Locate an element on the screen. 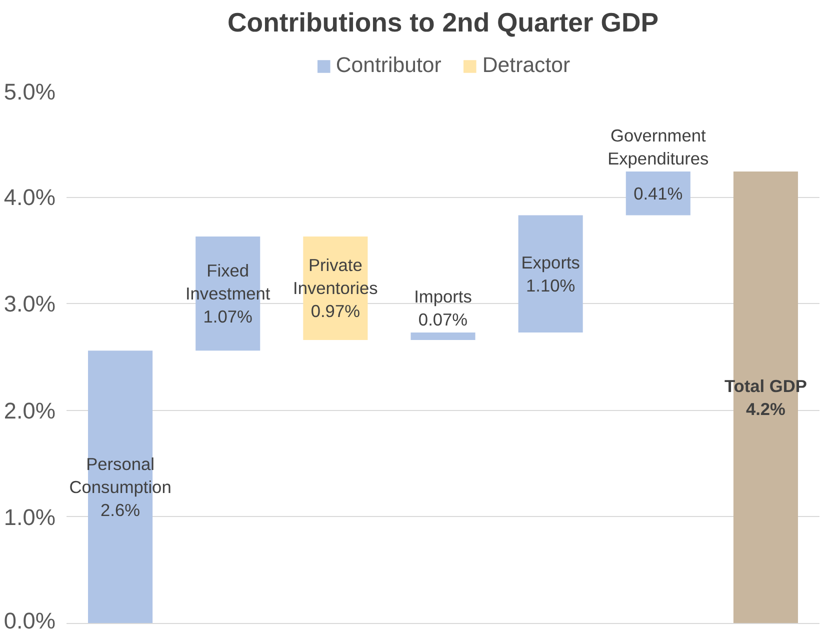  data-label: 0.07% is located at coordinates (443, 319).